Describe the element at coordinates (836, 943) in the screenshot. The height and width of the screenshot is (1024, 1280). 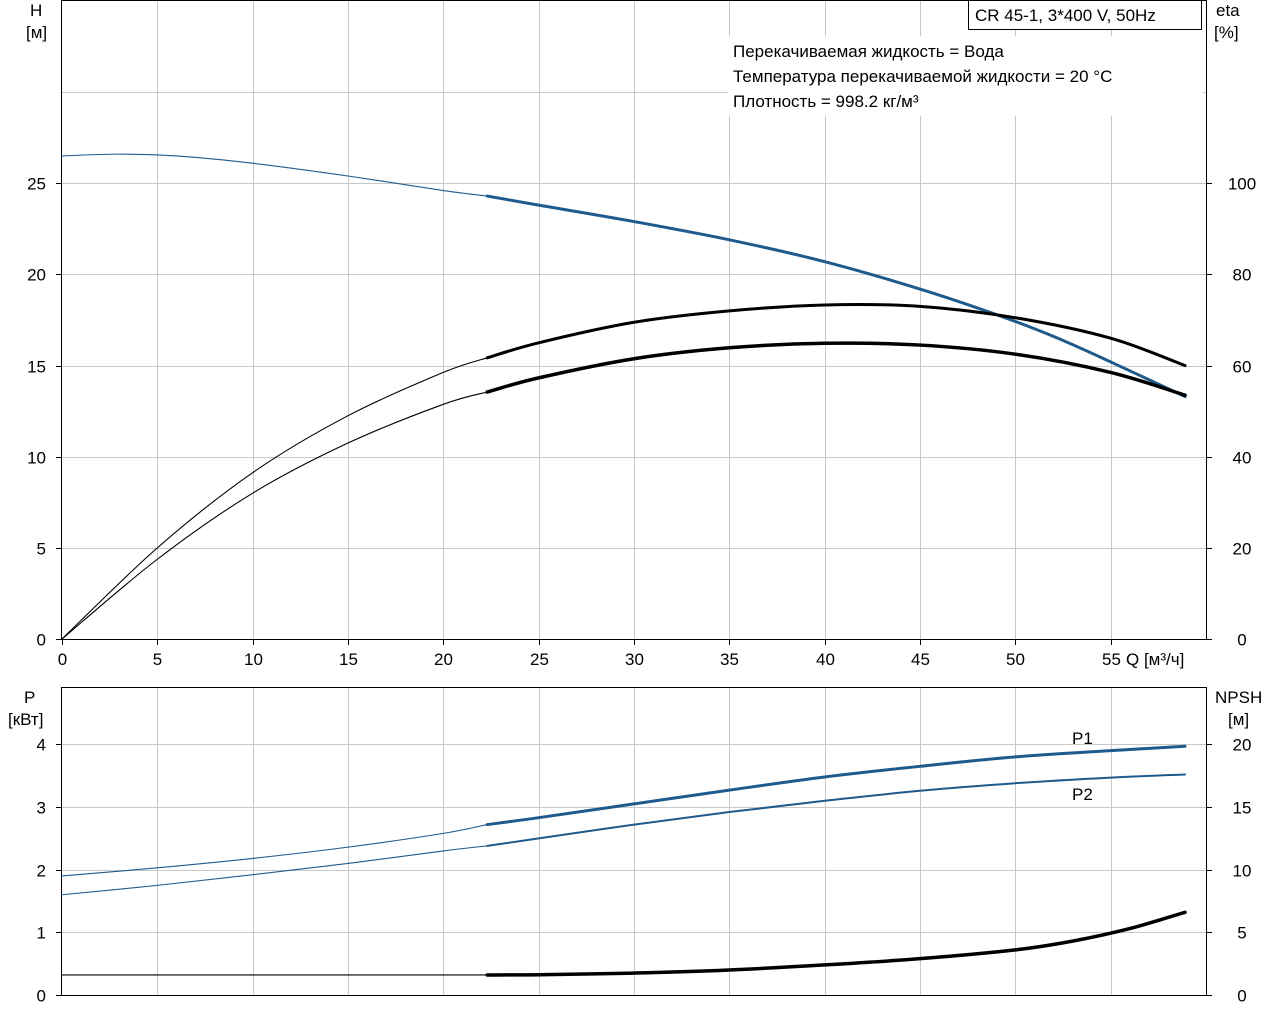
I see `curve-npsh` at that location.